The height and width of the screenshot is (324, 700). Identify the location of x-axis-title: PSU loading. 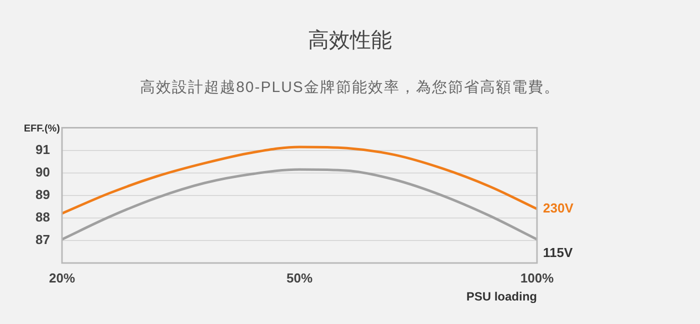
(501, 296).